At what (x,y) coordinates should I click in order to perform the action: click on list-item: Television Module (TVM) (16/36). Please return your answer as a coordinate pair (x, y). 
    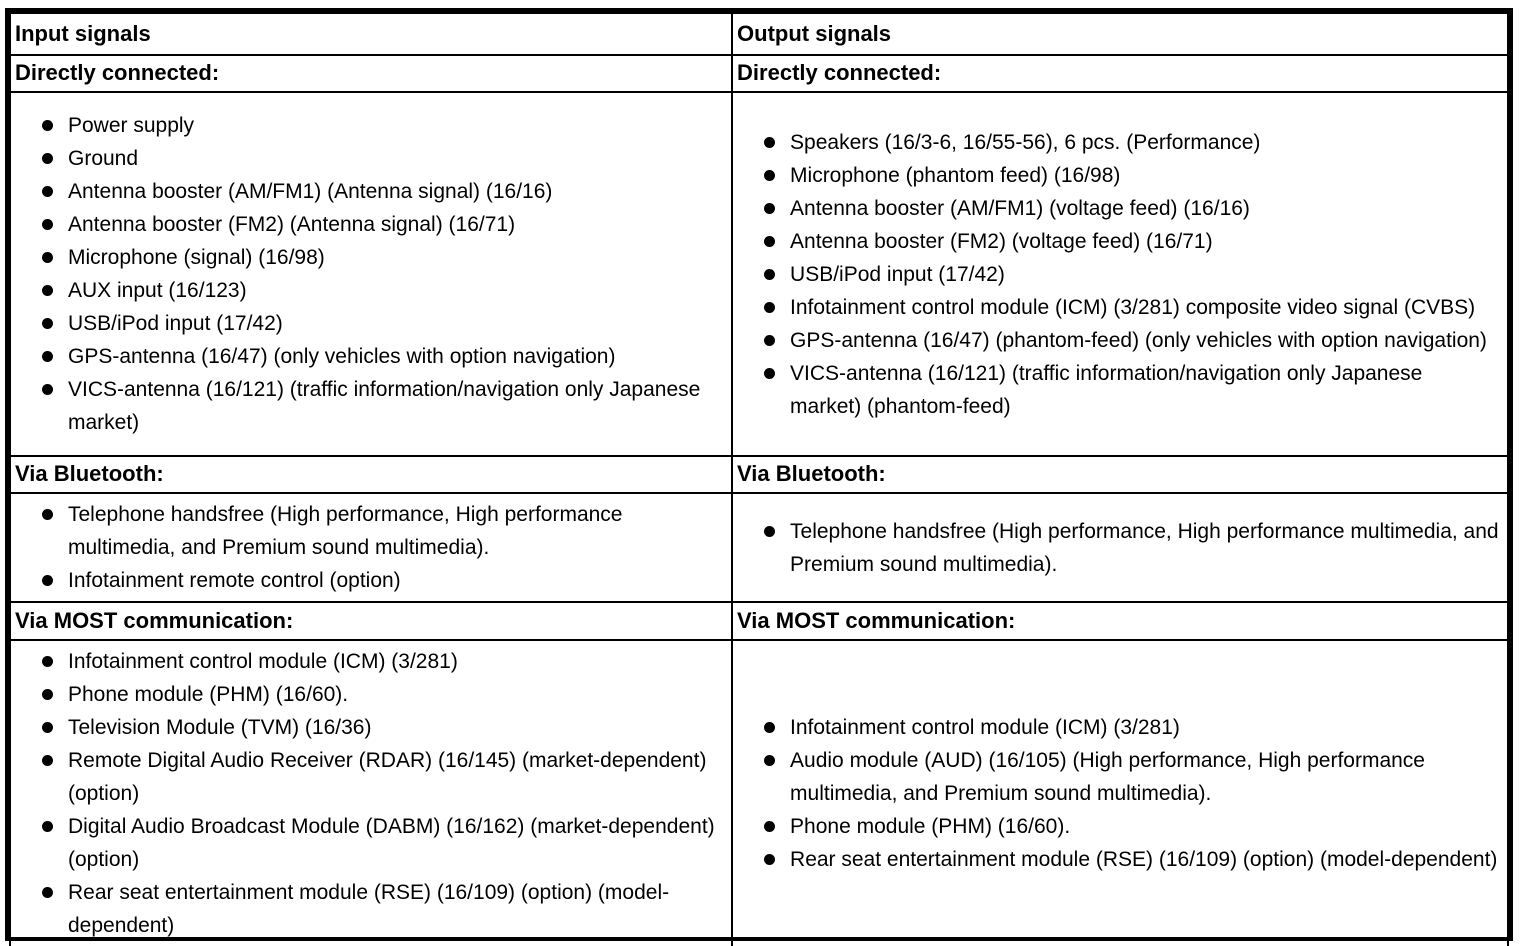
    Looking at the image, I should click on (367, 727).